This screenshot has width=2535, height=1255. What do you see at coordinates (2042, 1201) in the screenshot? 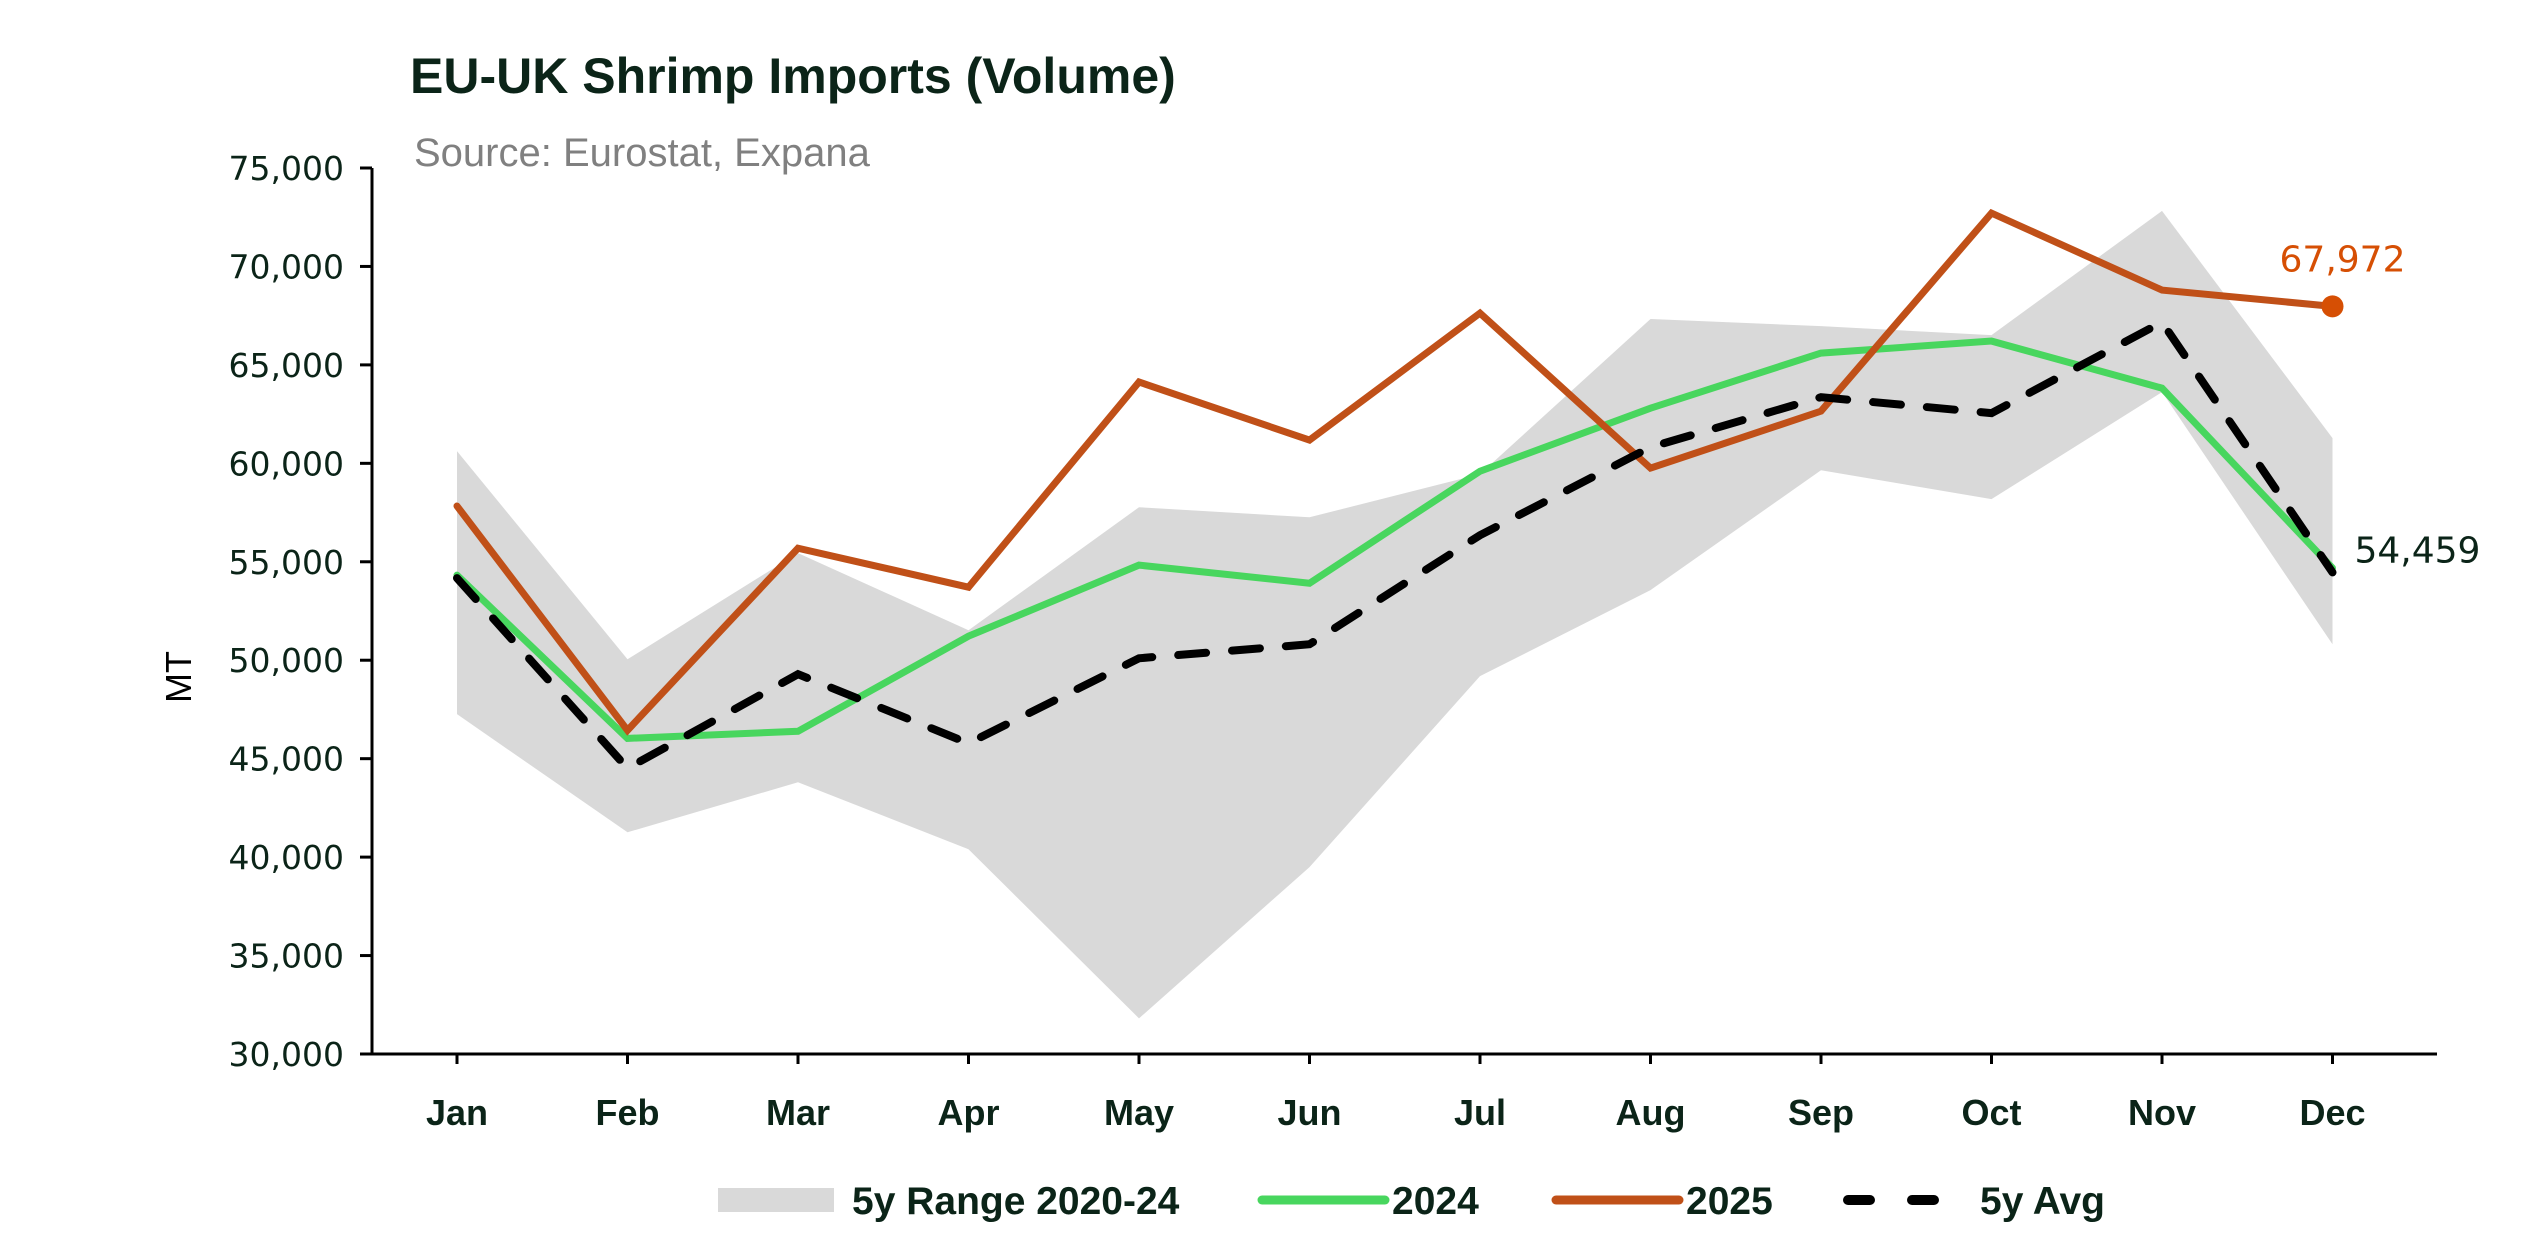
I see `legend-label: 5y Avg` at bounding box center [2042, 1201].